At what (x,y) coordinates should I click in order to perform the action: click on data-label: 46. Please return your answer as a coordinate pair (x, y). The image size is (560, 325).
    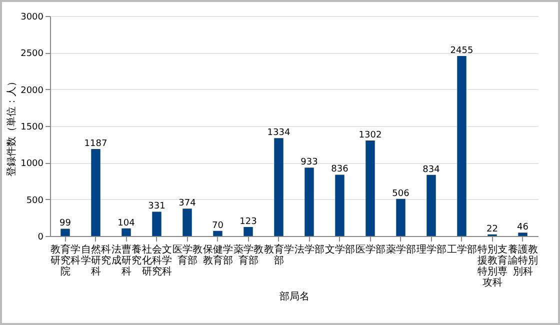
    Looking at the image, I should click on (523, 227).